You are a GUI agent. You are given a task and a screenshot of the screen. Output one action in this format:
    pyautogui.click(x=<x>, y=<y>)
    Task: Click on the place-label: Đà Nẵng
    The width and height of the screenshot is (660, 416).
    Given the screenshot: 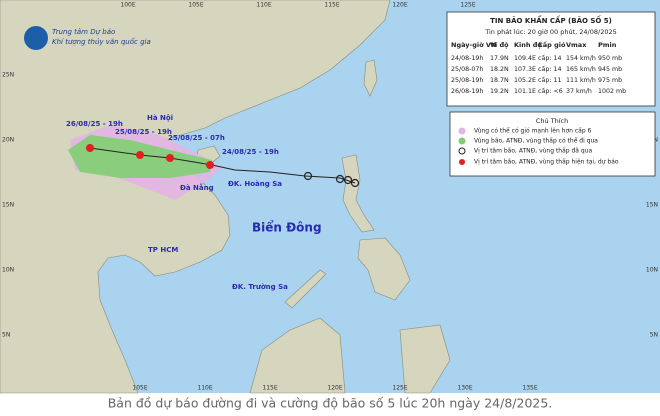 What is the action you would take?
    pyautogui.click(x=197, y=187)
    